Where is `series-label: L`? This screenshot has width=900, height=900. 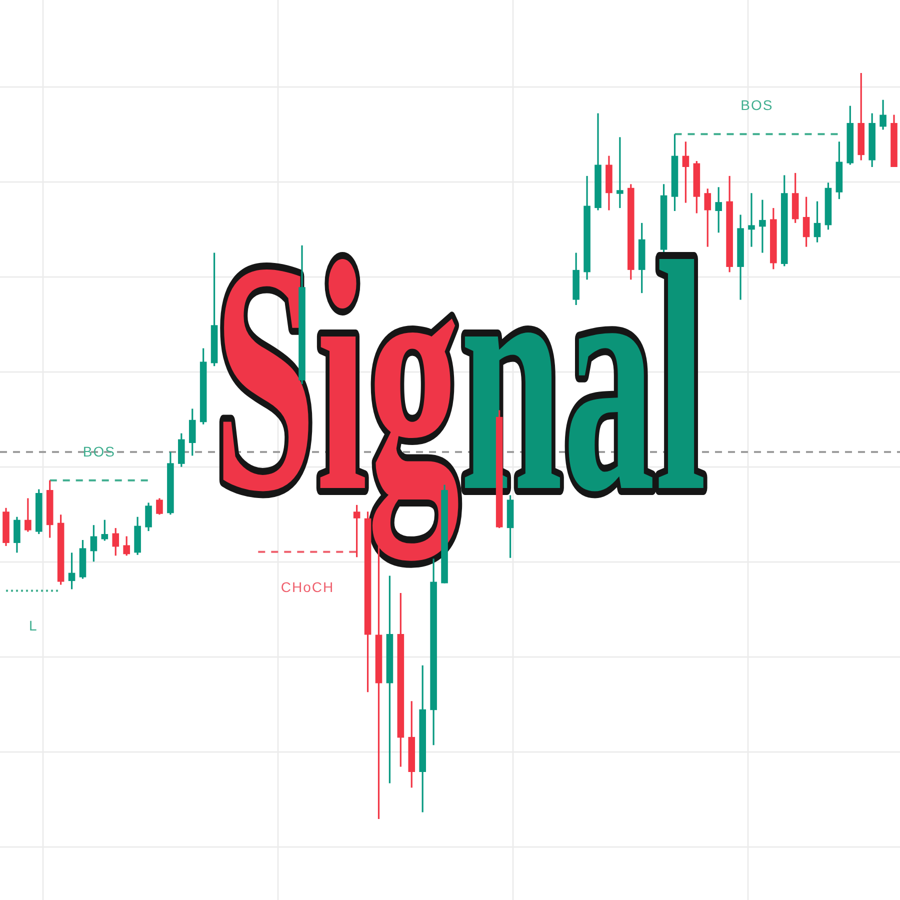
series-label: L is located at coordinates (33, 626).